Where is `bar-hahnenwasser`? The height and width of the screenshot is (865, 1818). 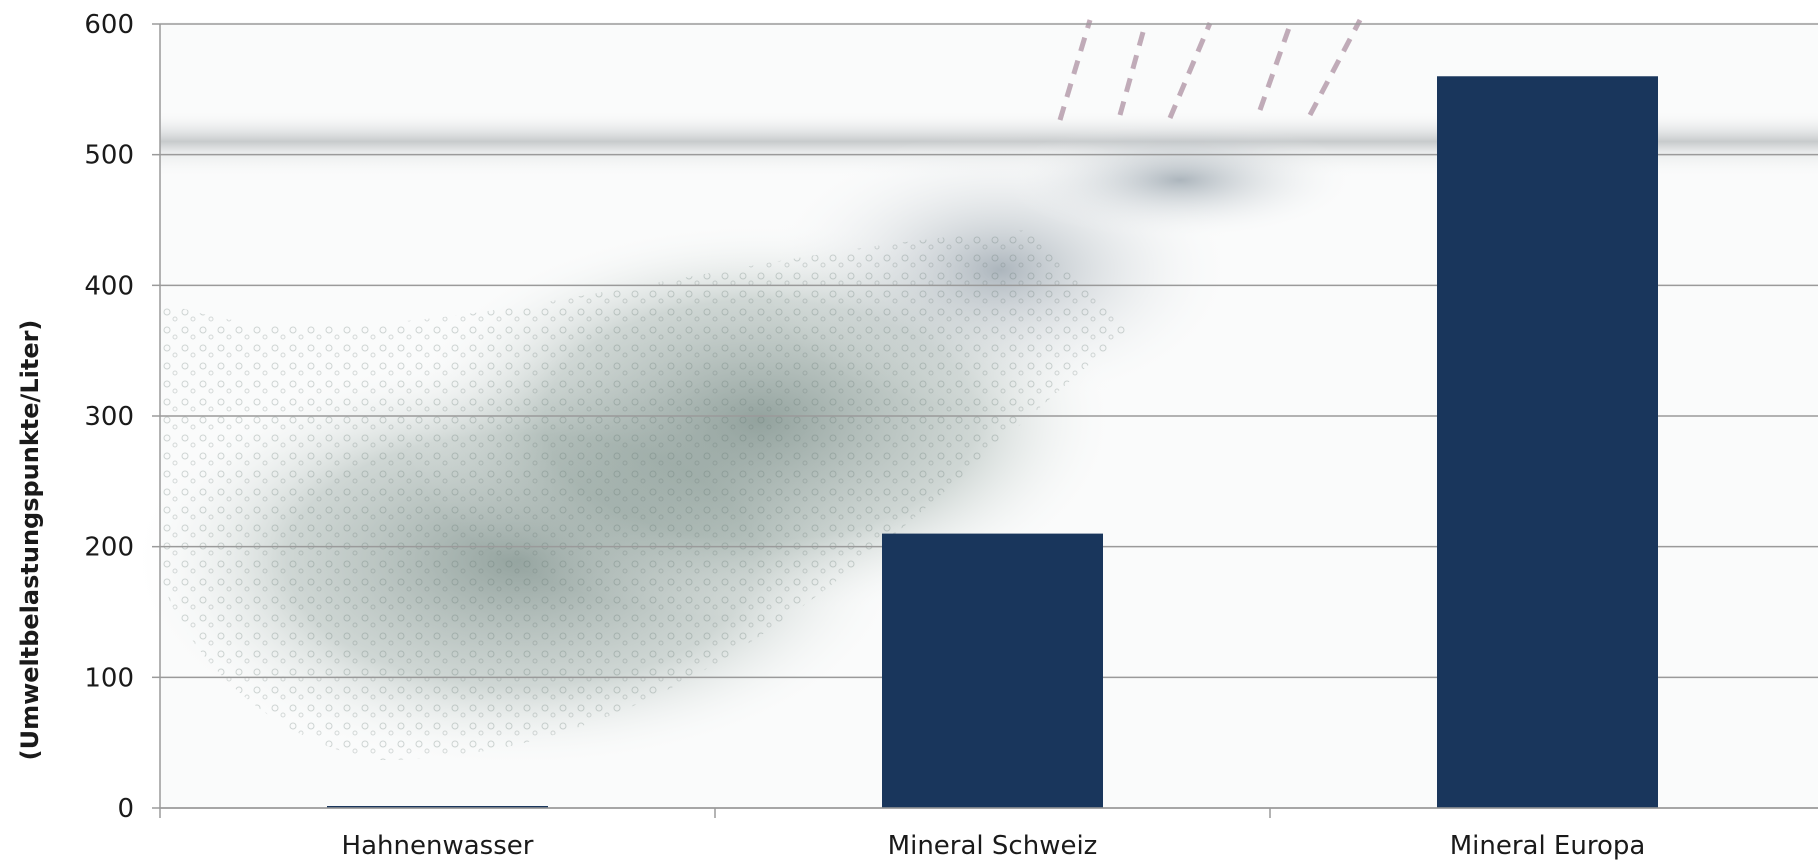 bar-hahnenwasser is located at coordinates (437, 807).